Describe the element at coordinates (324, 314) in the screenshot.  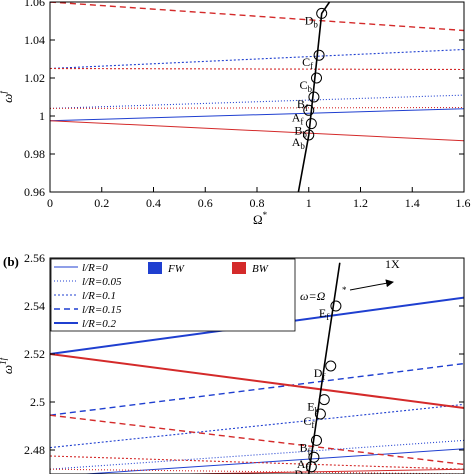
I see `intersection-label: Ef` at that location.